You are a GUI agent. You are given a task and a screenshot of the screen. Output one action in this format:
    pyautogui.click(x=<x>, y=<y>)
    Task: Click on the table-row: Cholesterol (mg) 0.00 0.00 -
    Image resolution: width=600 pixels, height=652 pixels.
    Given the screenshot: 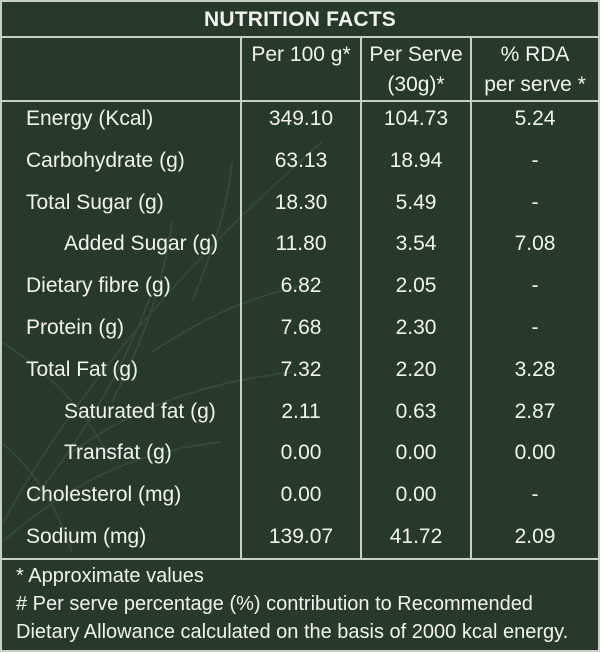 What is the action you would take?
    pyautogui.click(x=300, y=495)
    